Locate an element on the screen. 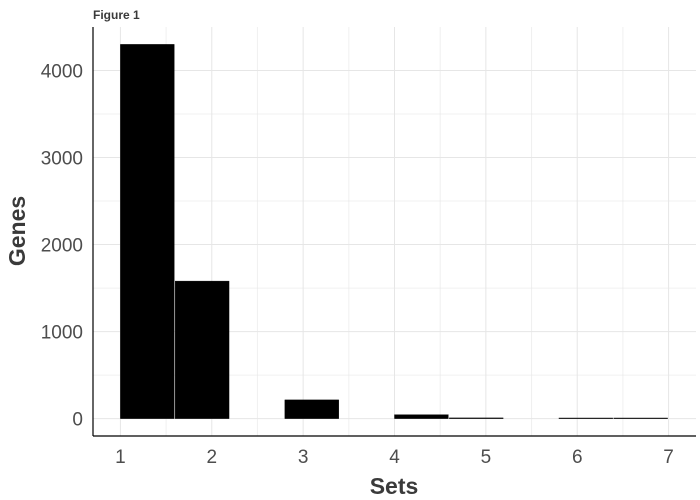 Image resolution: width=700 pixels, height=500 pixels. x-tick-label: 2 is located at coordinates (211, 457).